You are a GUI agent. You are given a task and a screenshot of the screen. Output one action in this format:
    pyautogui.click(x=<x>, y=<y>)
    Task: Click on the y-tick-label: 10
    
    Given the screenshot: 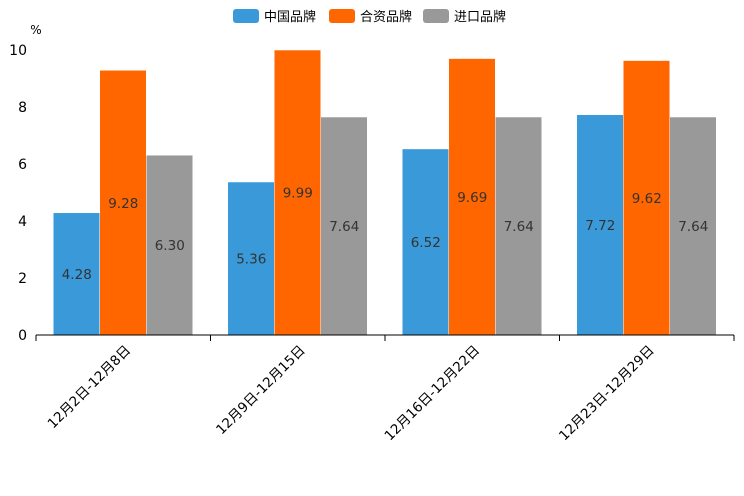 What is the action you would take?
    pyautogui.click(x=18, y=51)
    